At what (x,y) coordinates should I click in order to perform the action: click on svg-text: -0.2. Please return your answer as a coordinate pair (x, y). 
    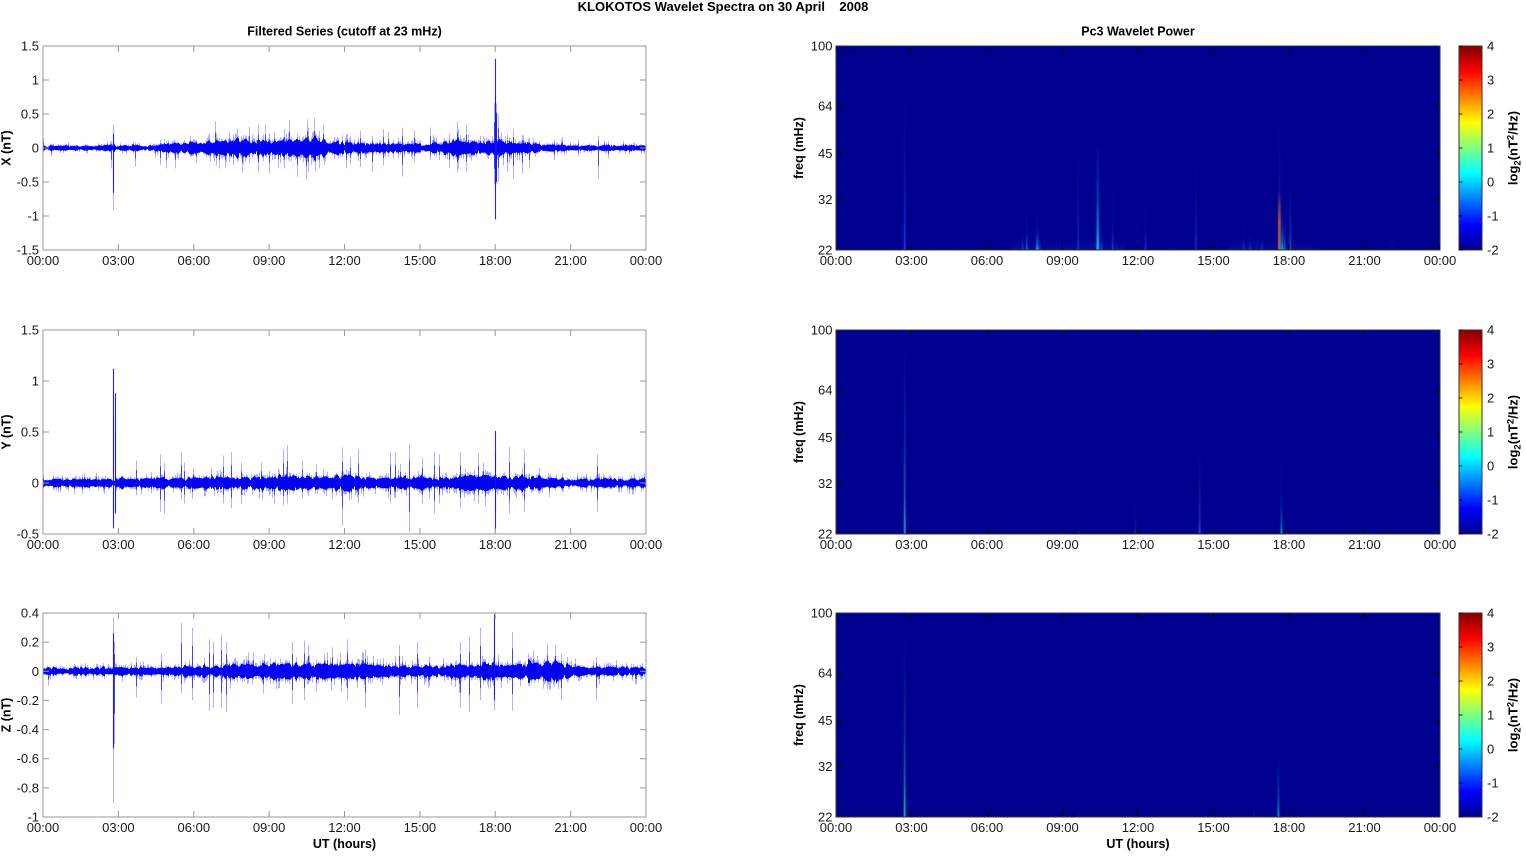
    Looking at the image, I should click on (28, 700).